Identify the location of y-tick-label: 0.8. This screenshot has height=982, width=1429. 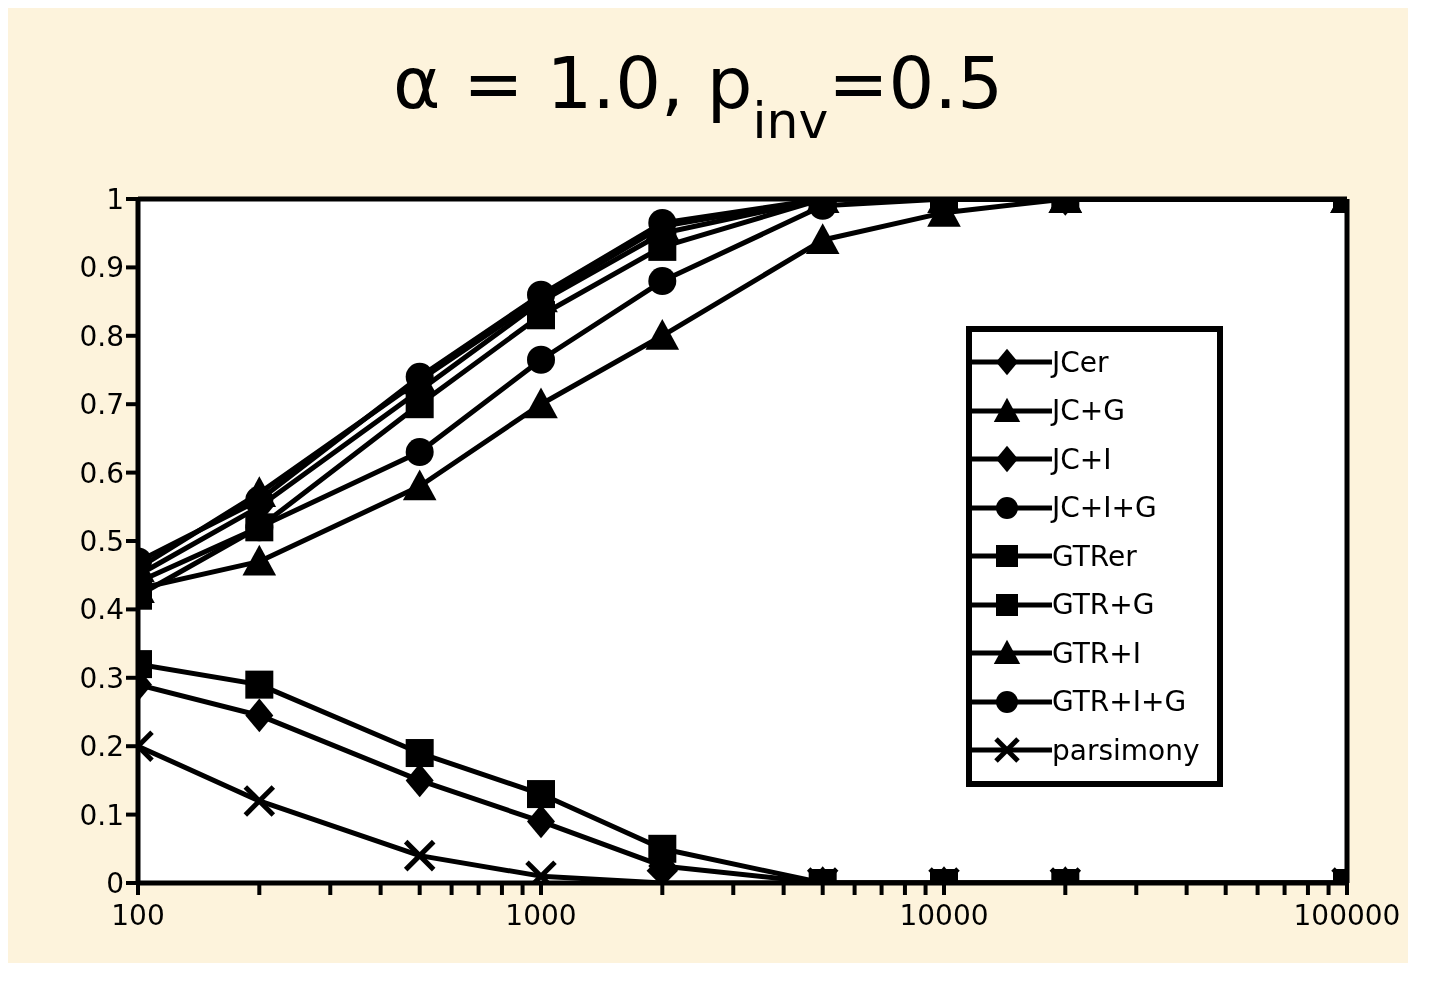
(101, 336).